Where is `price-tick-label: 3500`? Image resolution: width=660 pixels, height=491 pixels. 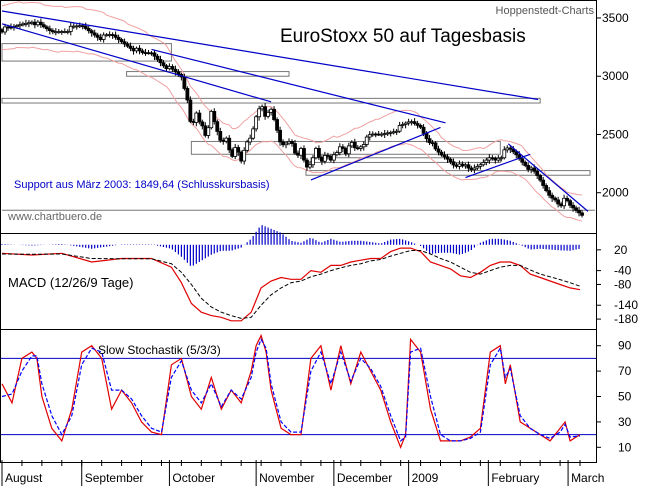
price-tick-label: 3500 is located at coordinates (615, 18).